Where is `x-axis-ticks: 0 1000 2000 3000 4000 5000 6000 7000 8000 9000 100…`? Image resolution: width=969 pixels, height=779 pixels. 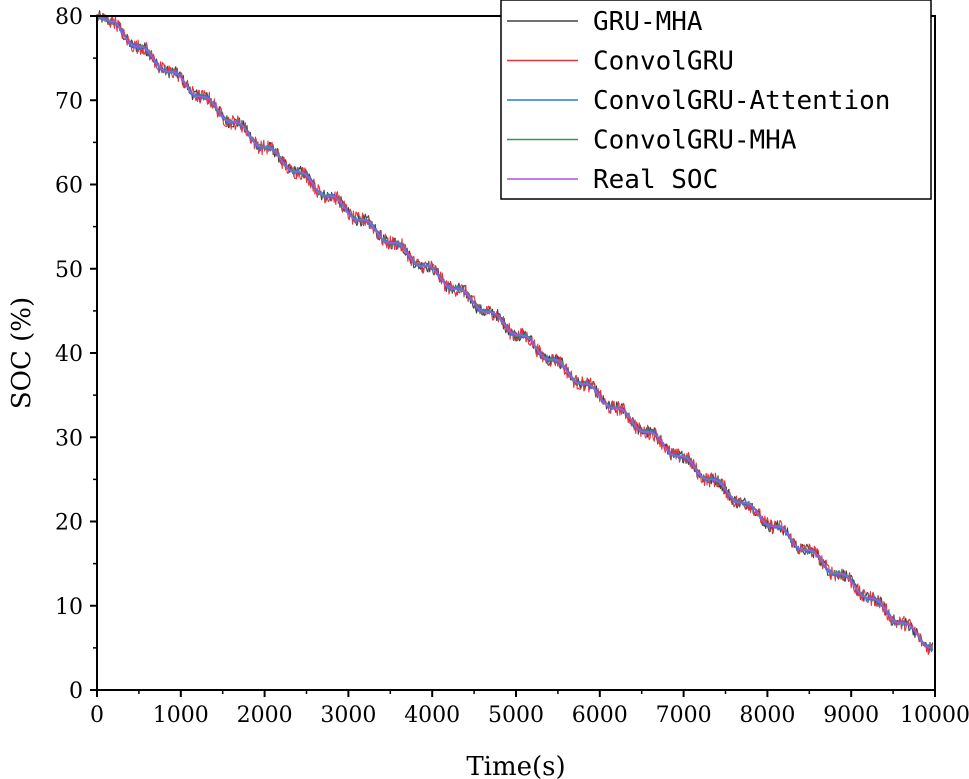
x-axis-ticks: 0 1000 2000 3000 4000 5000 6000 7000 8000 9000 100… is located at coordinates (529, 709).